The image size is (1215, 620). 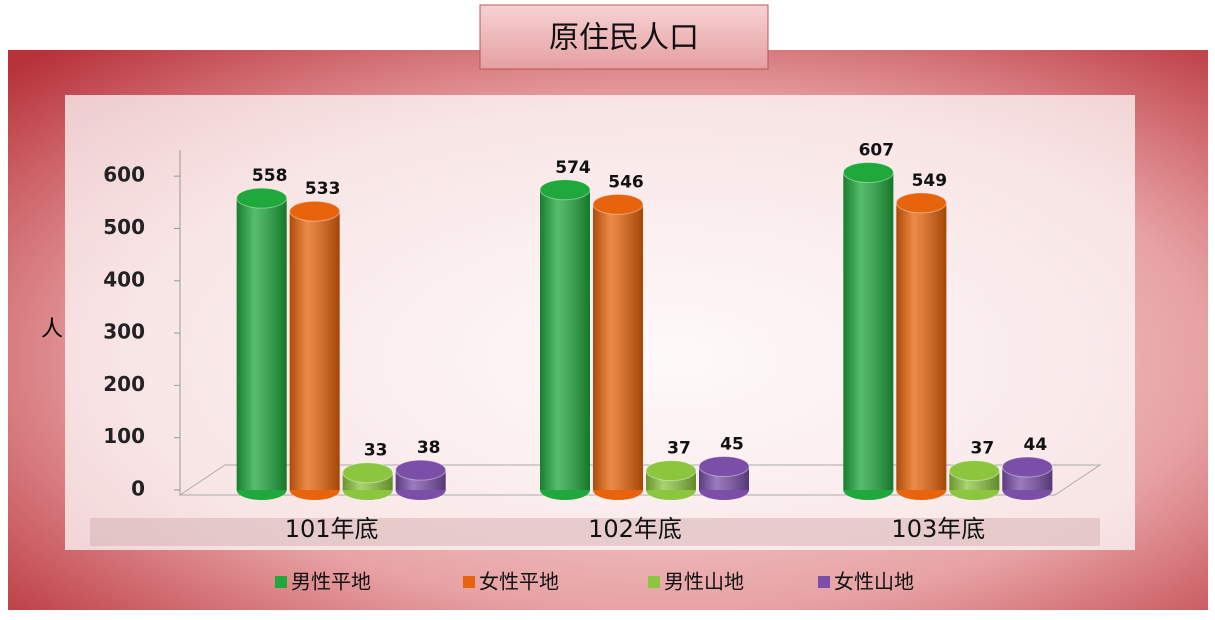 I want to click on data-label: 45, so click(x=732, y=444).